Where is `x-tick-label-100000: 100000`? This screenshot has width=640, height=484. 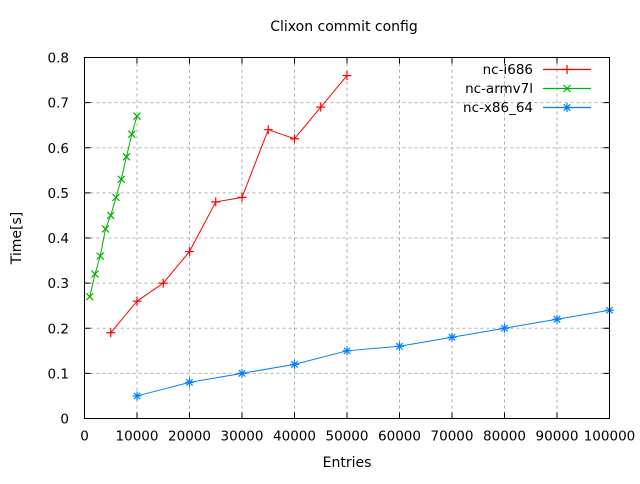
x-tick-label-100000: 100000 is located at coordinates (610, 437).